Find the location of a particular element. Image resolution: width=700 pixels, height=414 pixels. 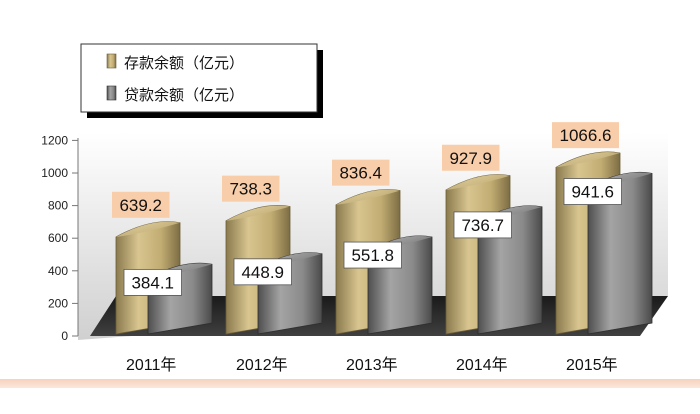

data-label-deposit: 1066.6 is located at coordinates (585, 135).